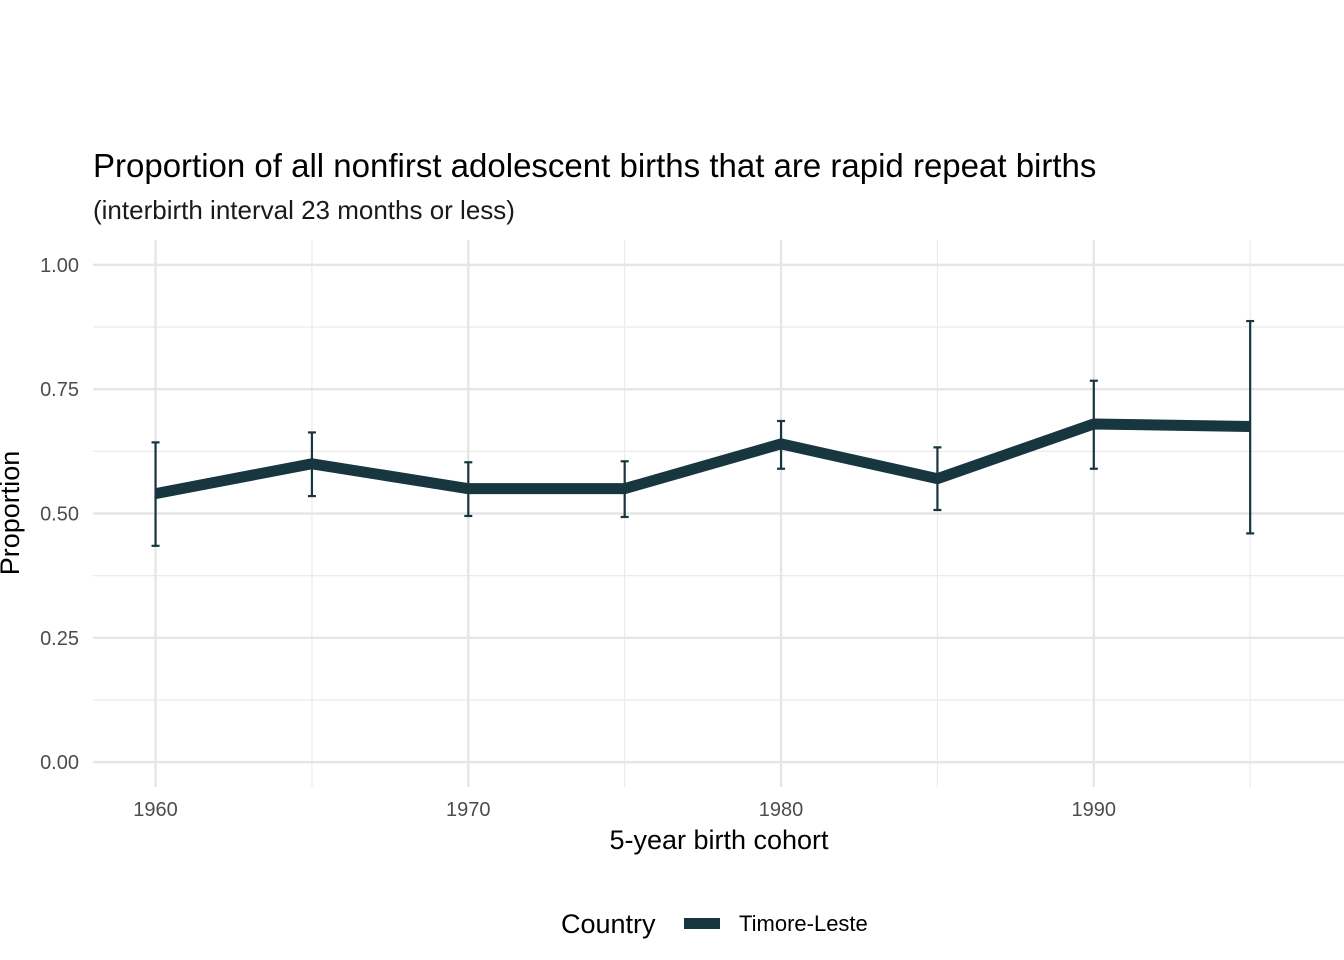 This screenshot has height=960, width=1344. What do you see at coordinates (59, 639) in the screenshot?
I see `y-tick-label: 0.25` at bounding box center [59, 639].